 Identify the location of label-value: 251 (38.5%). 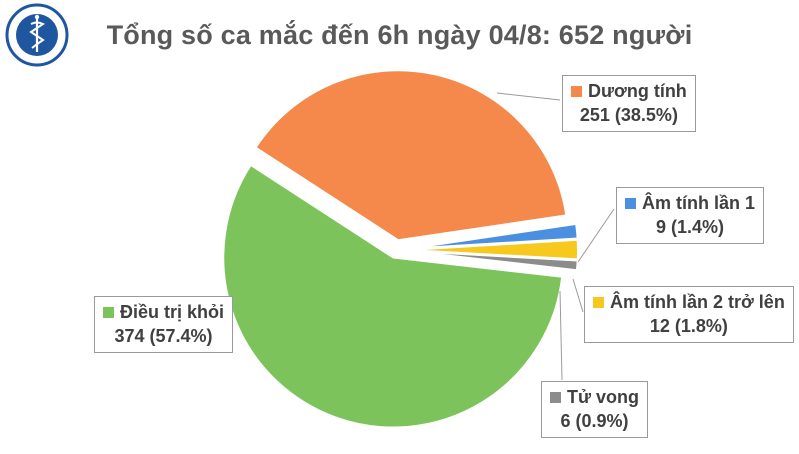
(628, 115).